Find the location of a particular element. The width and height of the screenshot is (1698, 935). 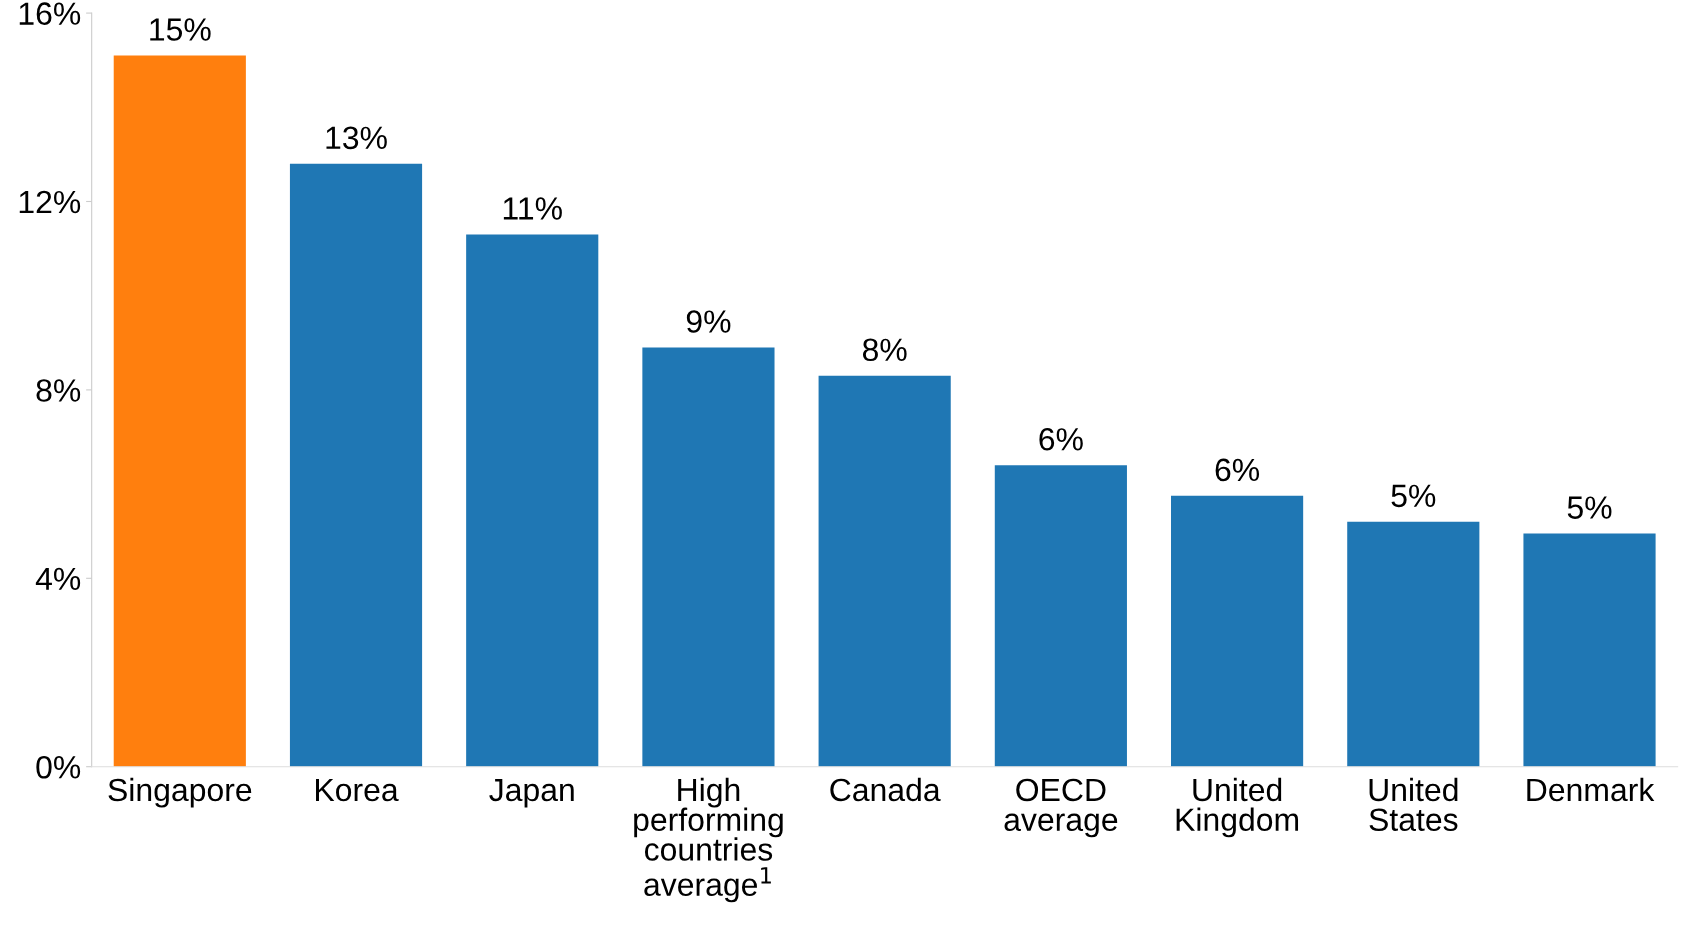

x-tick-label: High performing countries average$^{1}$ is located at coordinates (708, 840).